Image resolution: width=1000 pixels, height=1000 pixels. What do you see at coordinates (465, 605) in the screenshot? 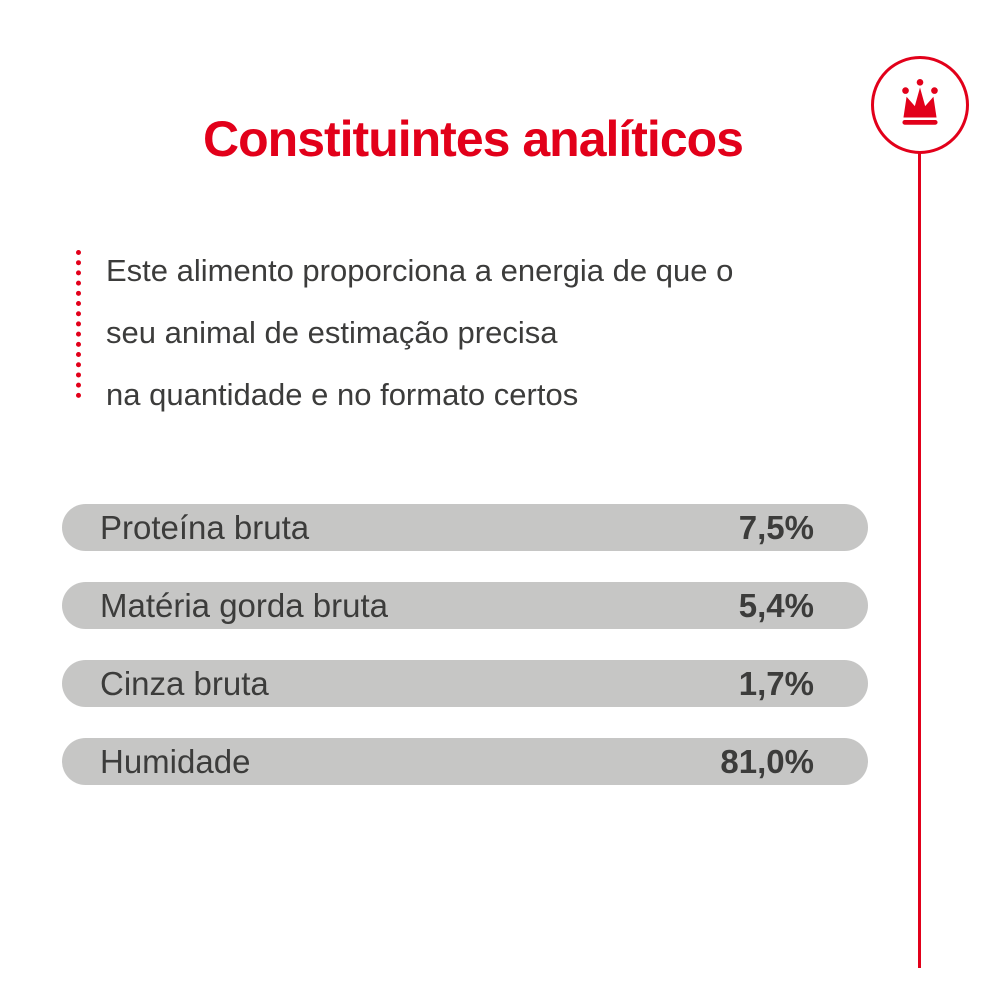
I see `table-row: Matéria gorda bruta 5,4%` at bounding box center [465, 605].